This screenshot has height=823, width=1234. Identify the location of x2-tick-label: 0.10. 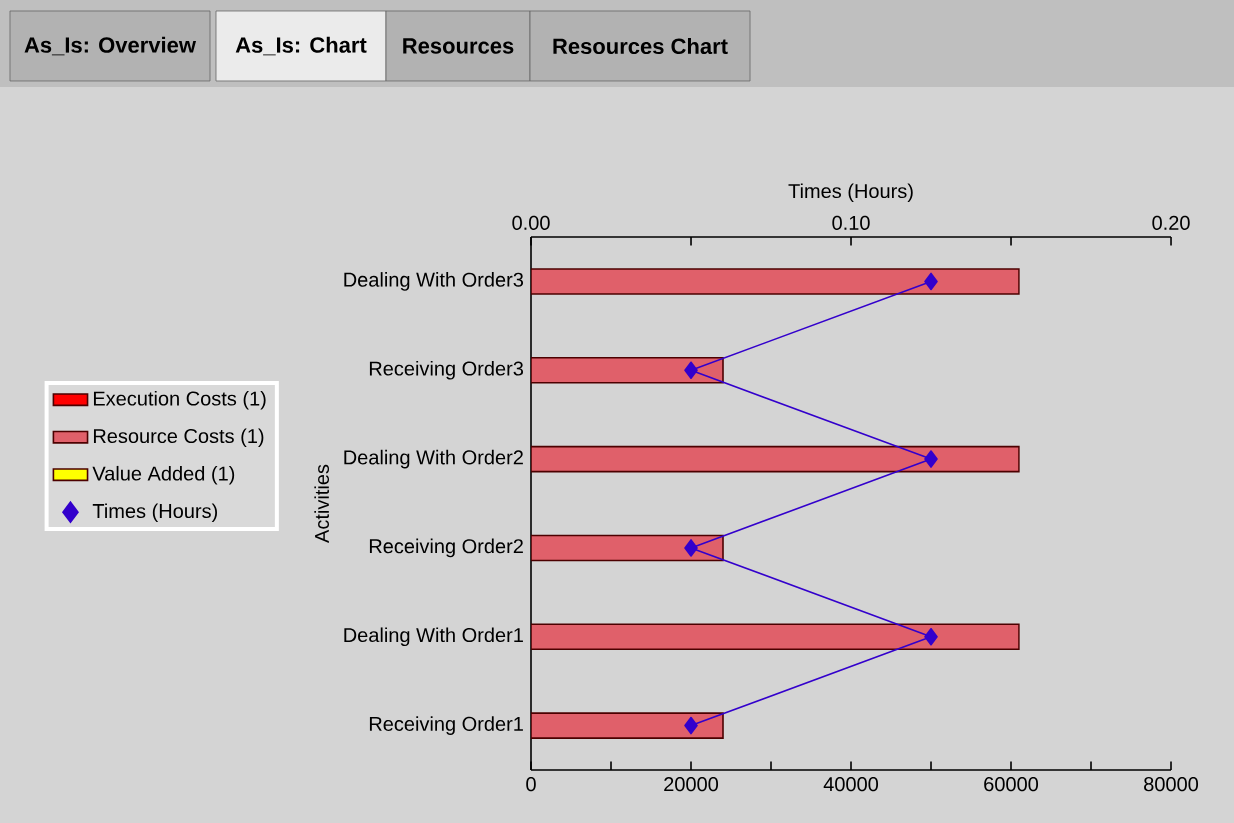
(851, 222).